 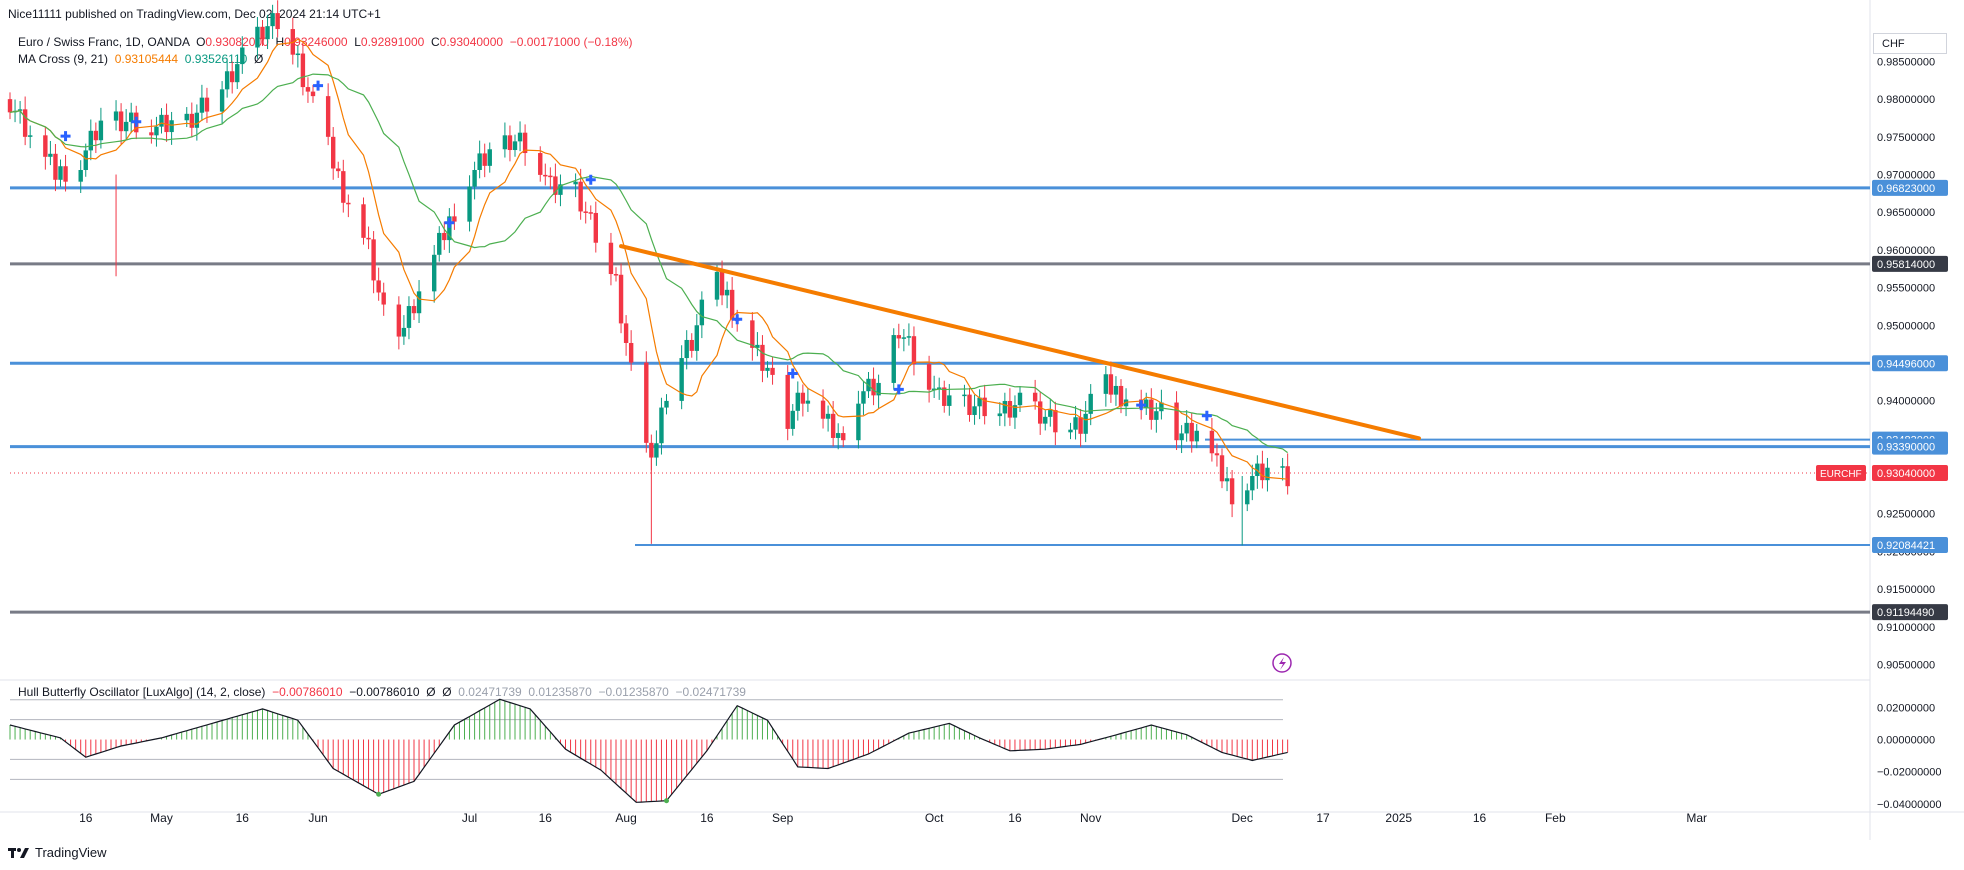 I want to click on oscillator-tick-label: −0.02000000, so click(x=1909, y=773).